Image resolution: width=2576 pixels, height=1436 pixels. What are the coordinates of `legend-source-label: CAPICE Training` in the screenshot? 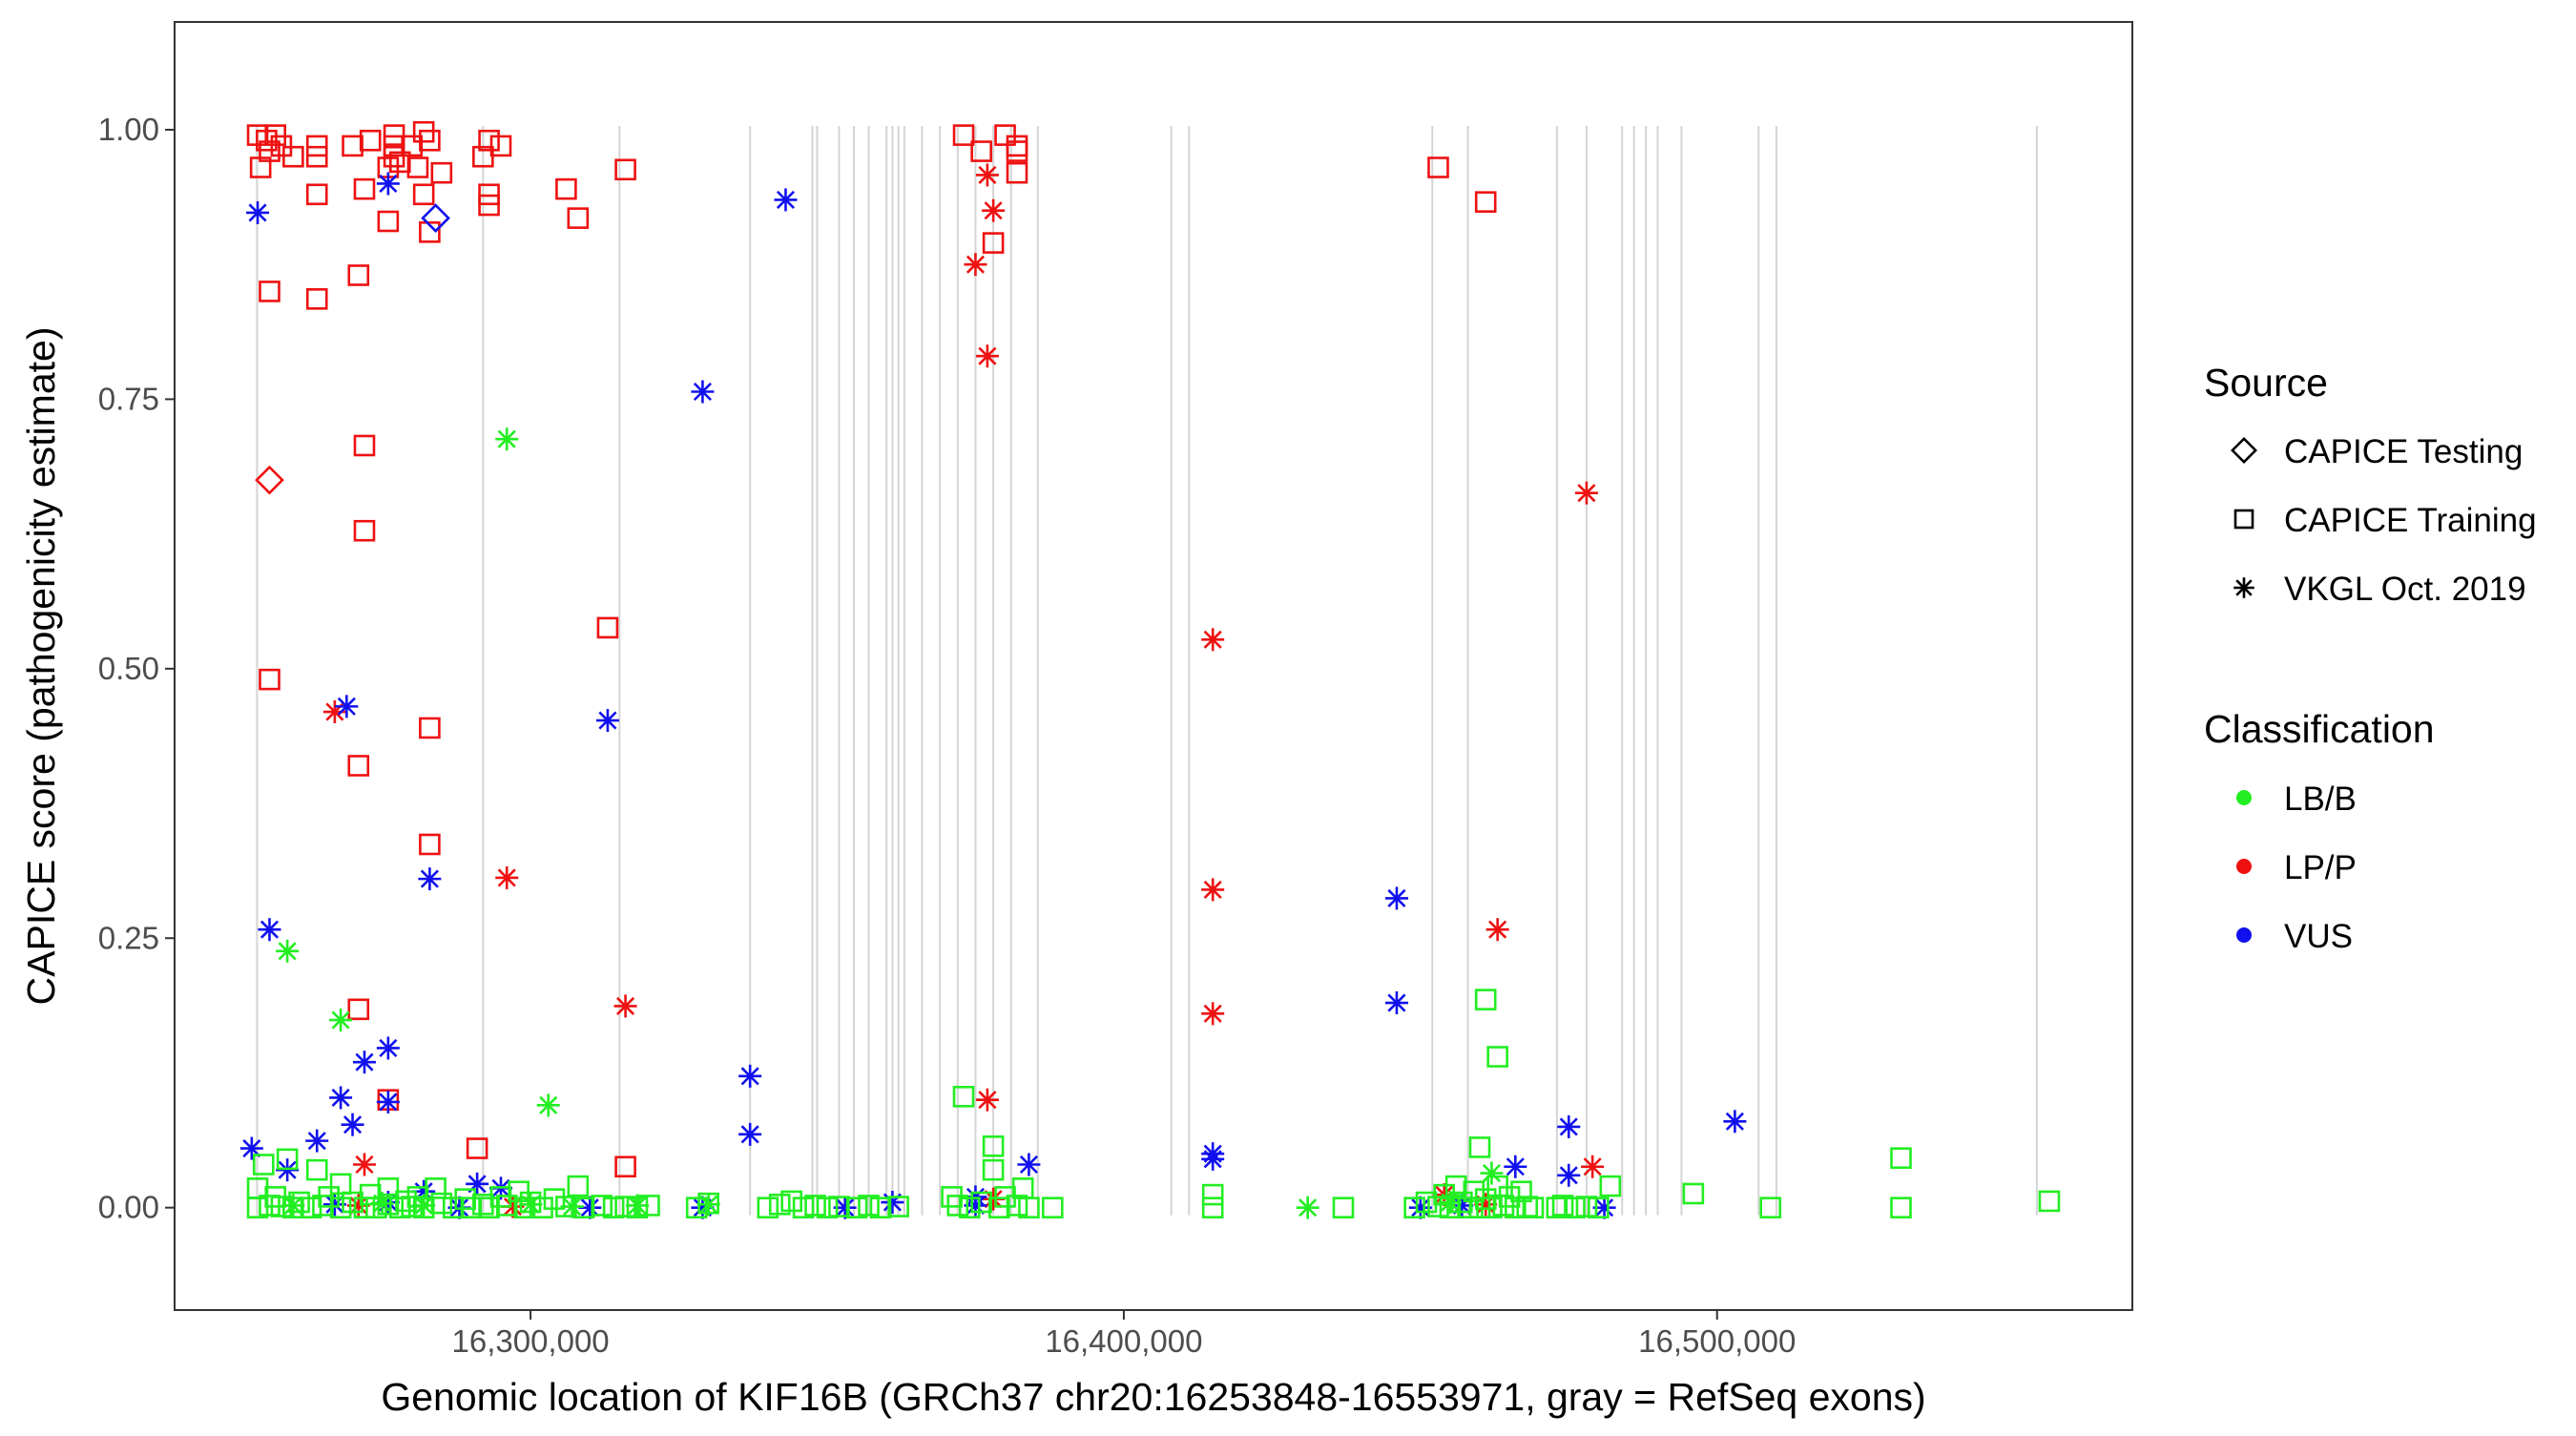 It's located at (2410, 520).